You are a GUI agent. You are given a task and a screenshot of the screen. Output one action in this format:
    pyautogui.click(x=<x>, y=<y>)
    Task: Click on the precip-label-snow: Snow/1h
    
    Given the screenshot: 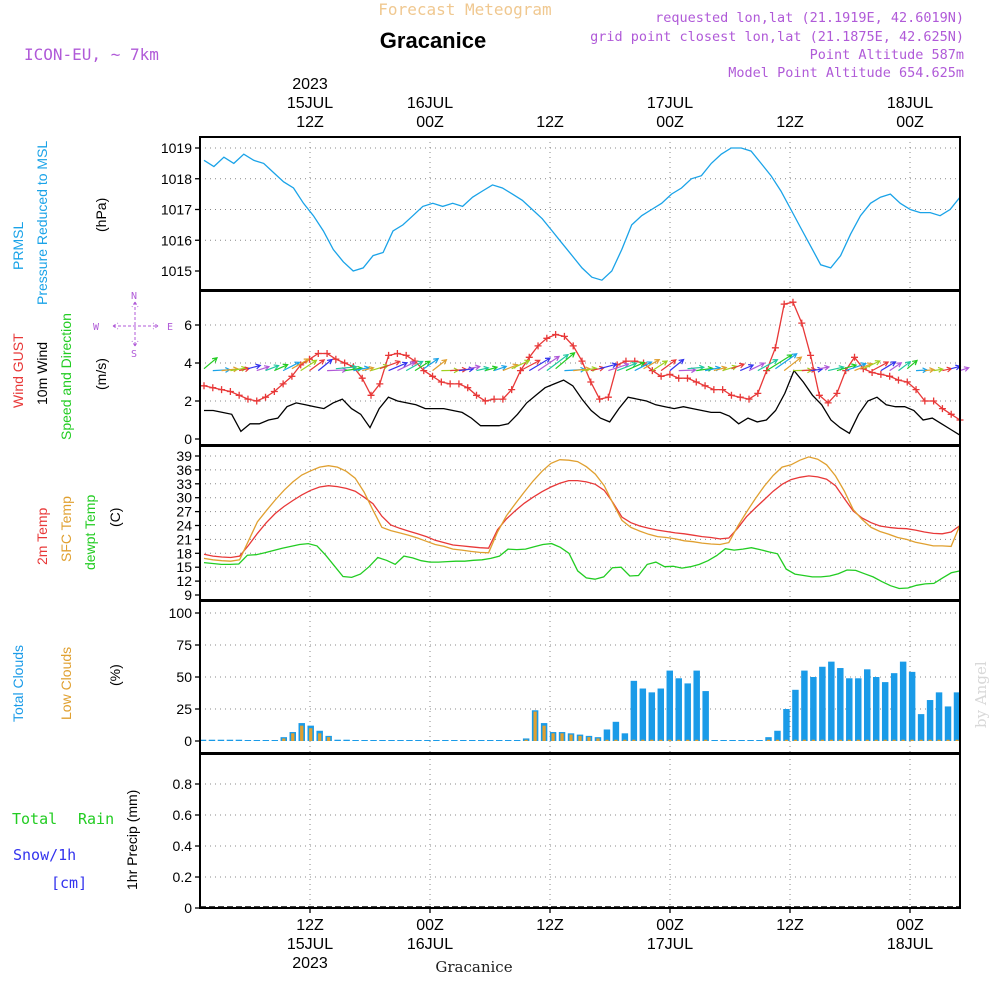 What is the action you would take?
    pyautogui.click(x=44, y=855)
    